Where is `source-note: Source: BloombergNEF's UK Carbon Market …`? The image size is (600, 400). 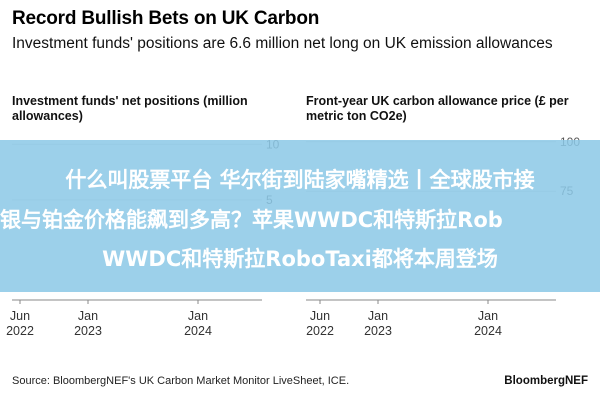
source-note: Source: BloombergNEF's UK Carbon Market … is located at coordinates (181, 381).